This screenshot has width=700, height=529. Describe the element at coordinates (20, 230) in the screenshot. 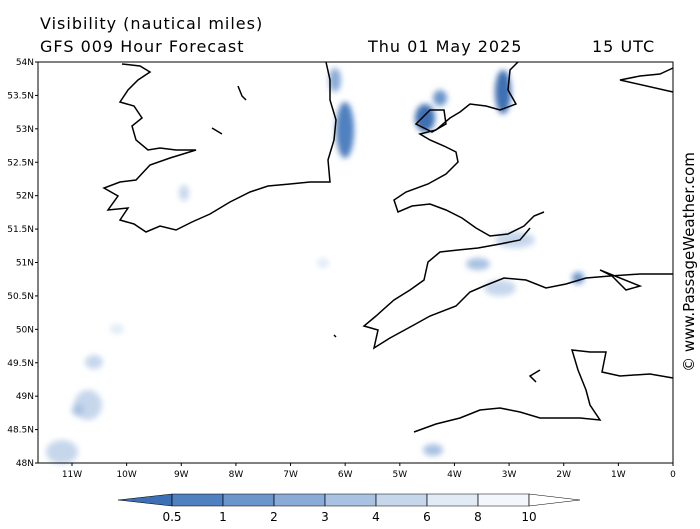

I see `lat-label: 51.5N` at that location.